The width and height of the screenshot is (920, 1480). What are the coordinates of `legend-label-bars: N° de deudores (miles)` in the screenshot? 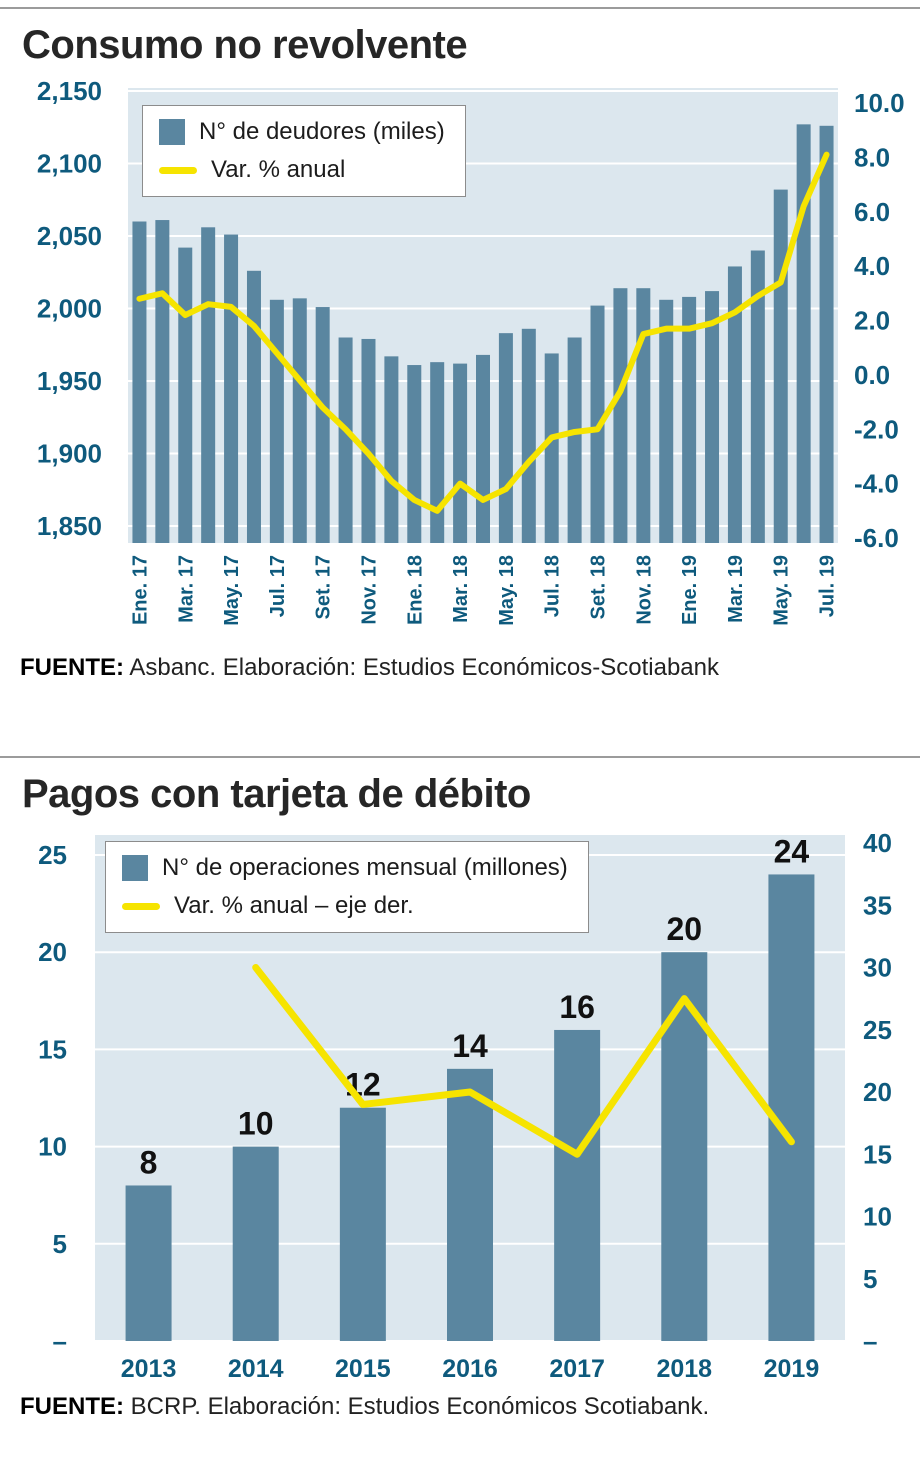 It's located at (322, 131).